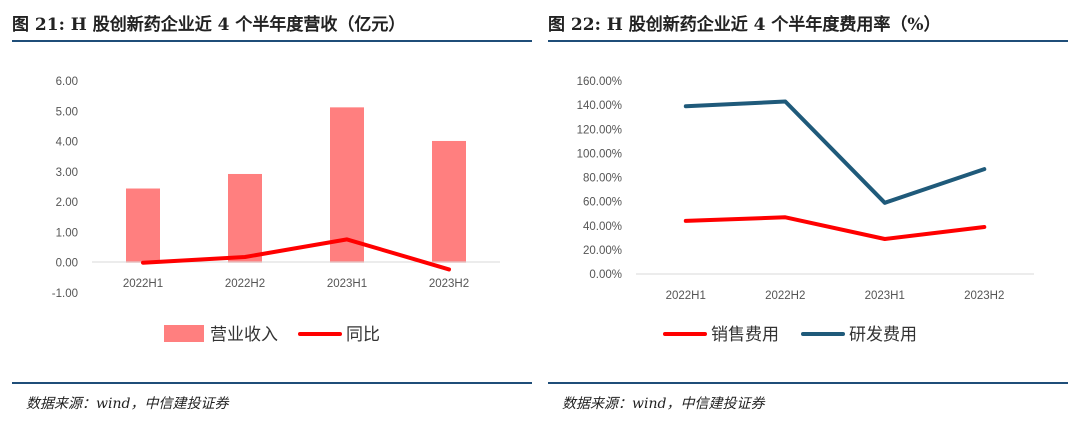  I want to click on y-tick-label: 3.00, so click(67, 173).